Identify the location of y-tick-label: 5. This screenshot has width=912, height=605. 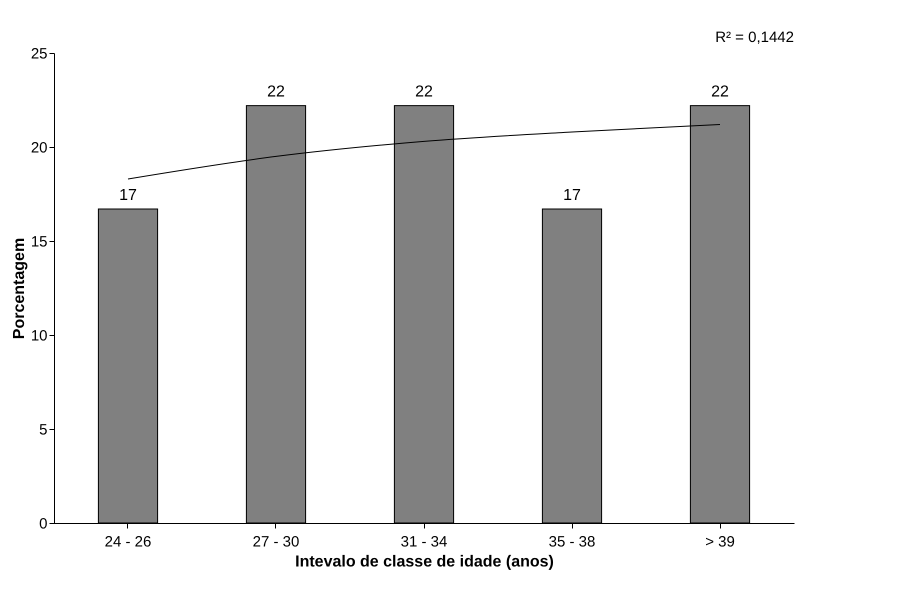
(43, 430).